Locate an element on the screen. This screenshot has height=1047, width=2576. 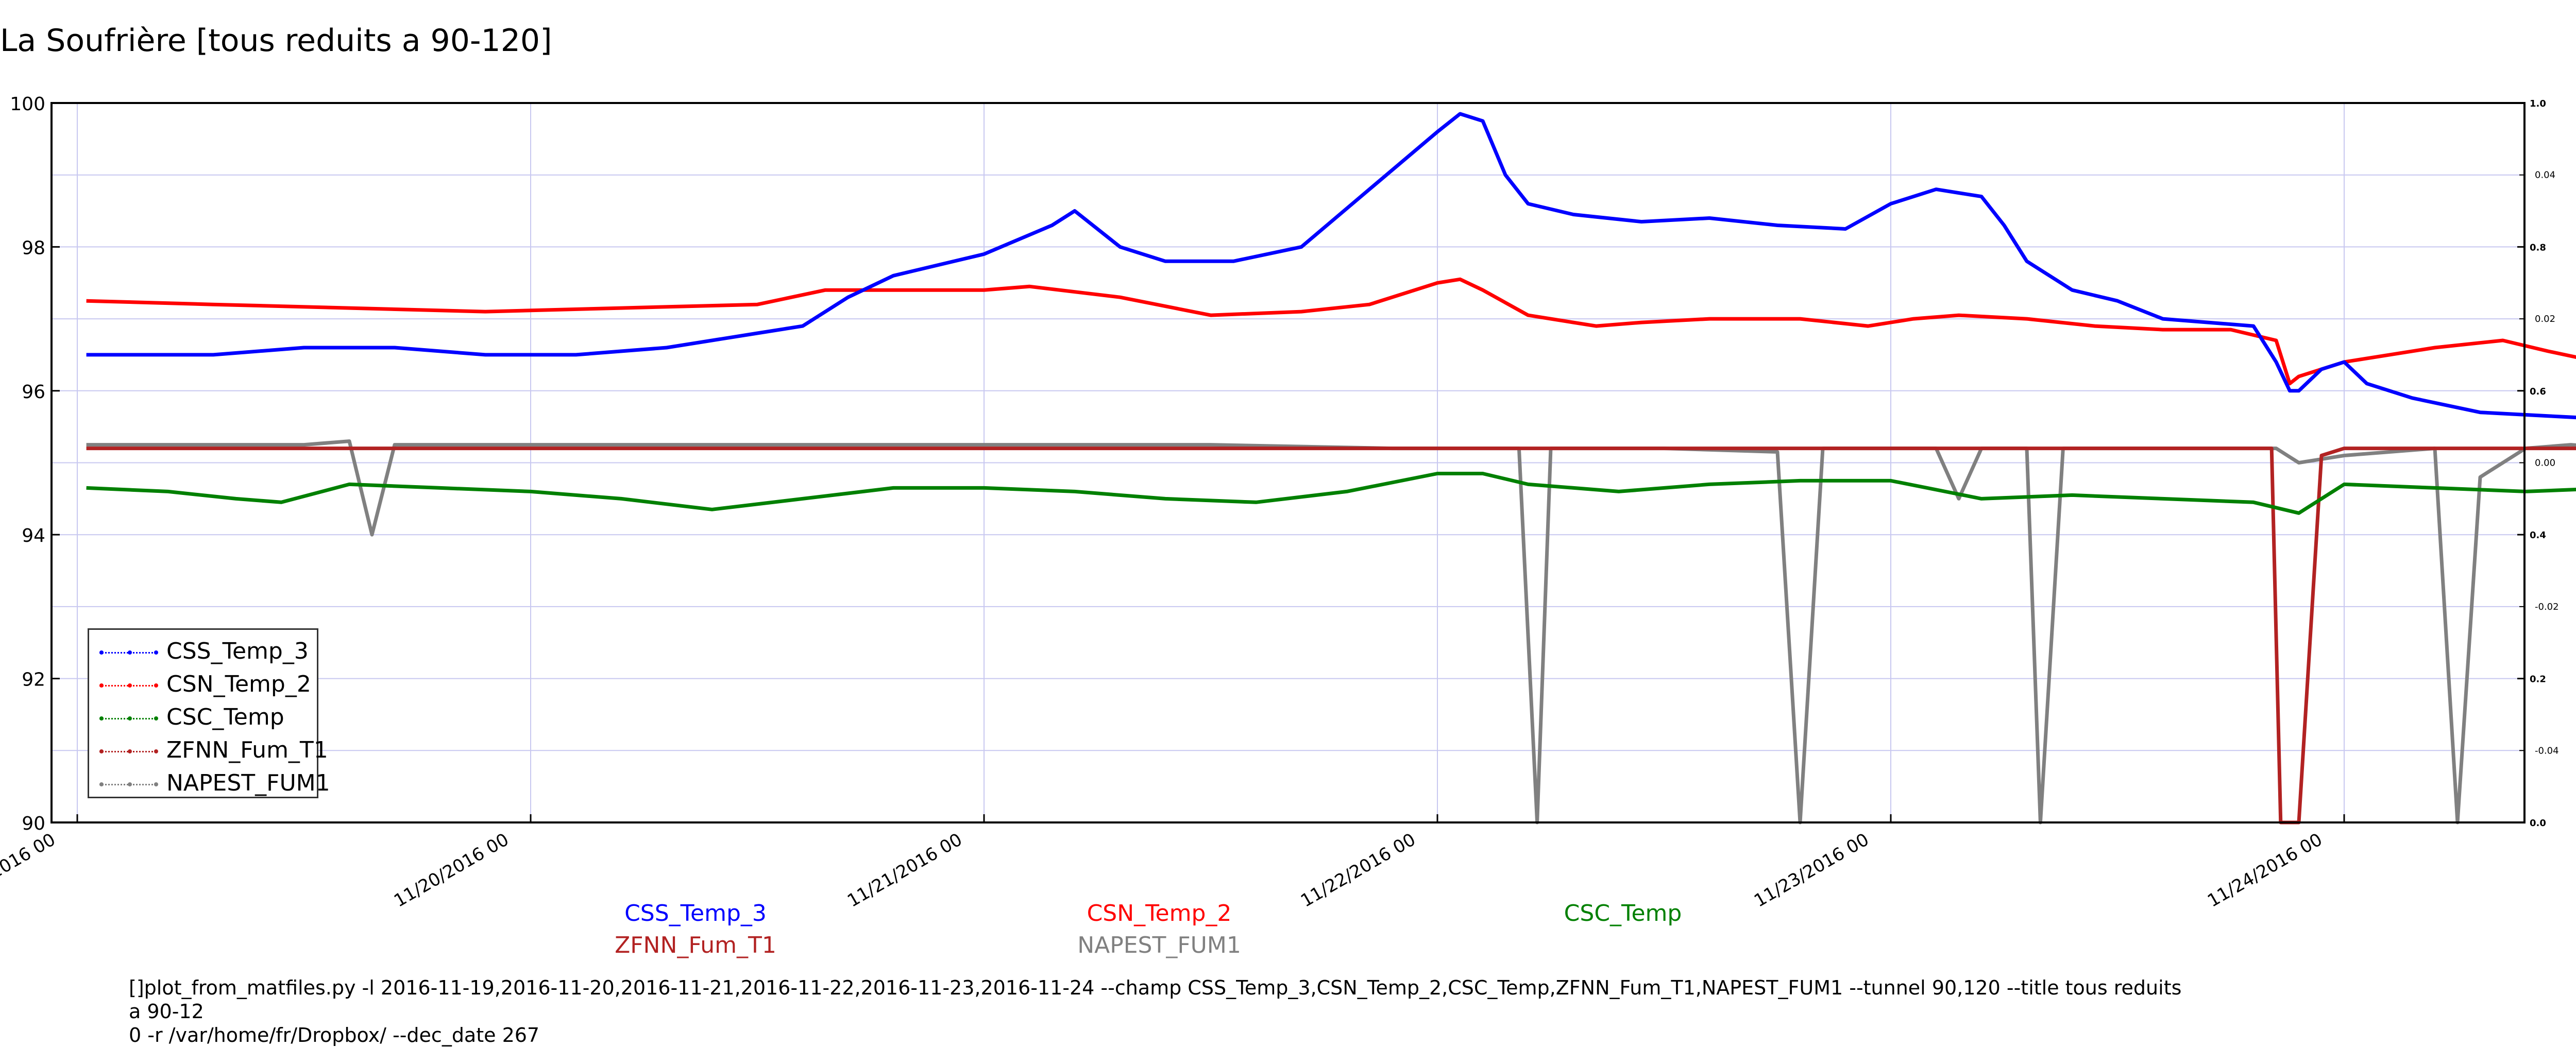
x-tick-label: 11/24/2016 00 is located at coordinates (2265, 871).